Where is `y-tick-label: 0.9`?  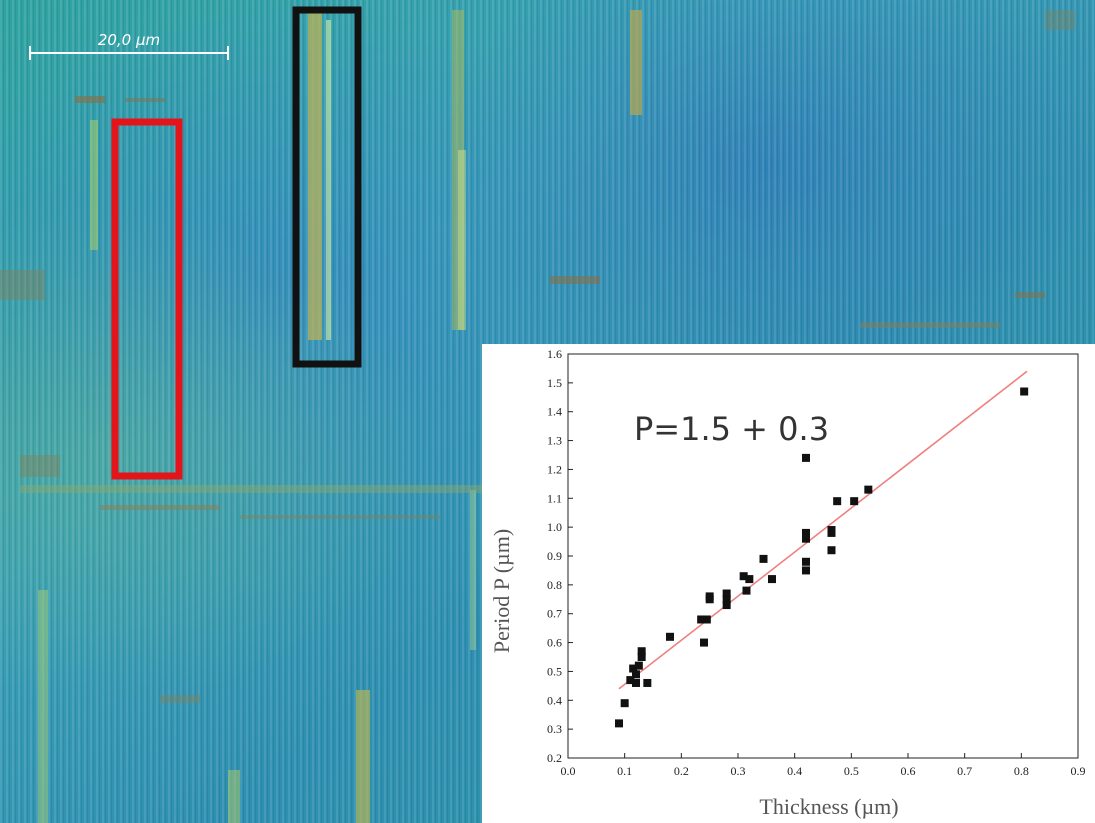
y-tick-label: 0.9 is located at coordinates (554, 556).